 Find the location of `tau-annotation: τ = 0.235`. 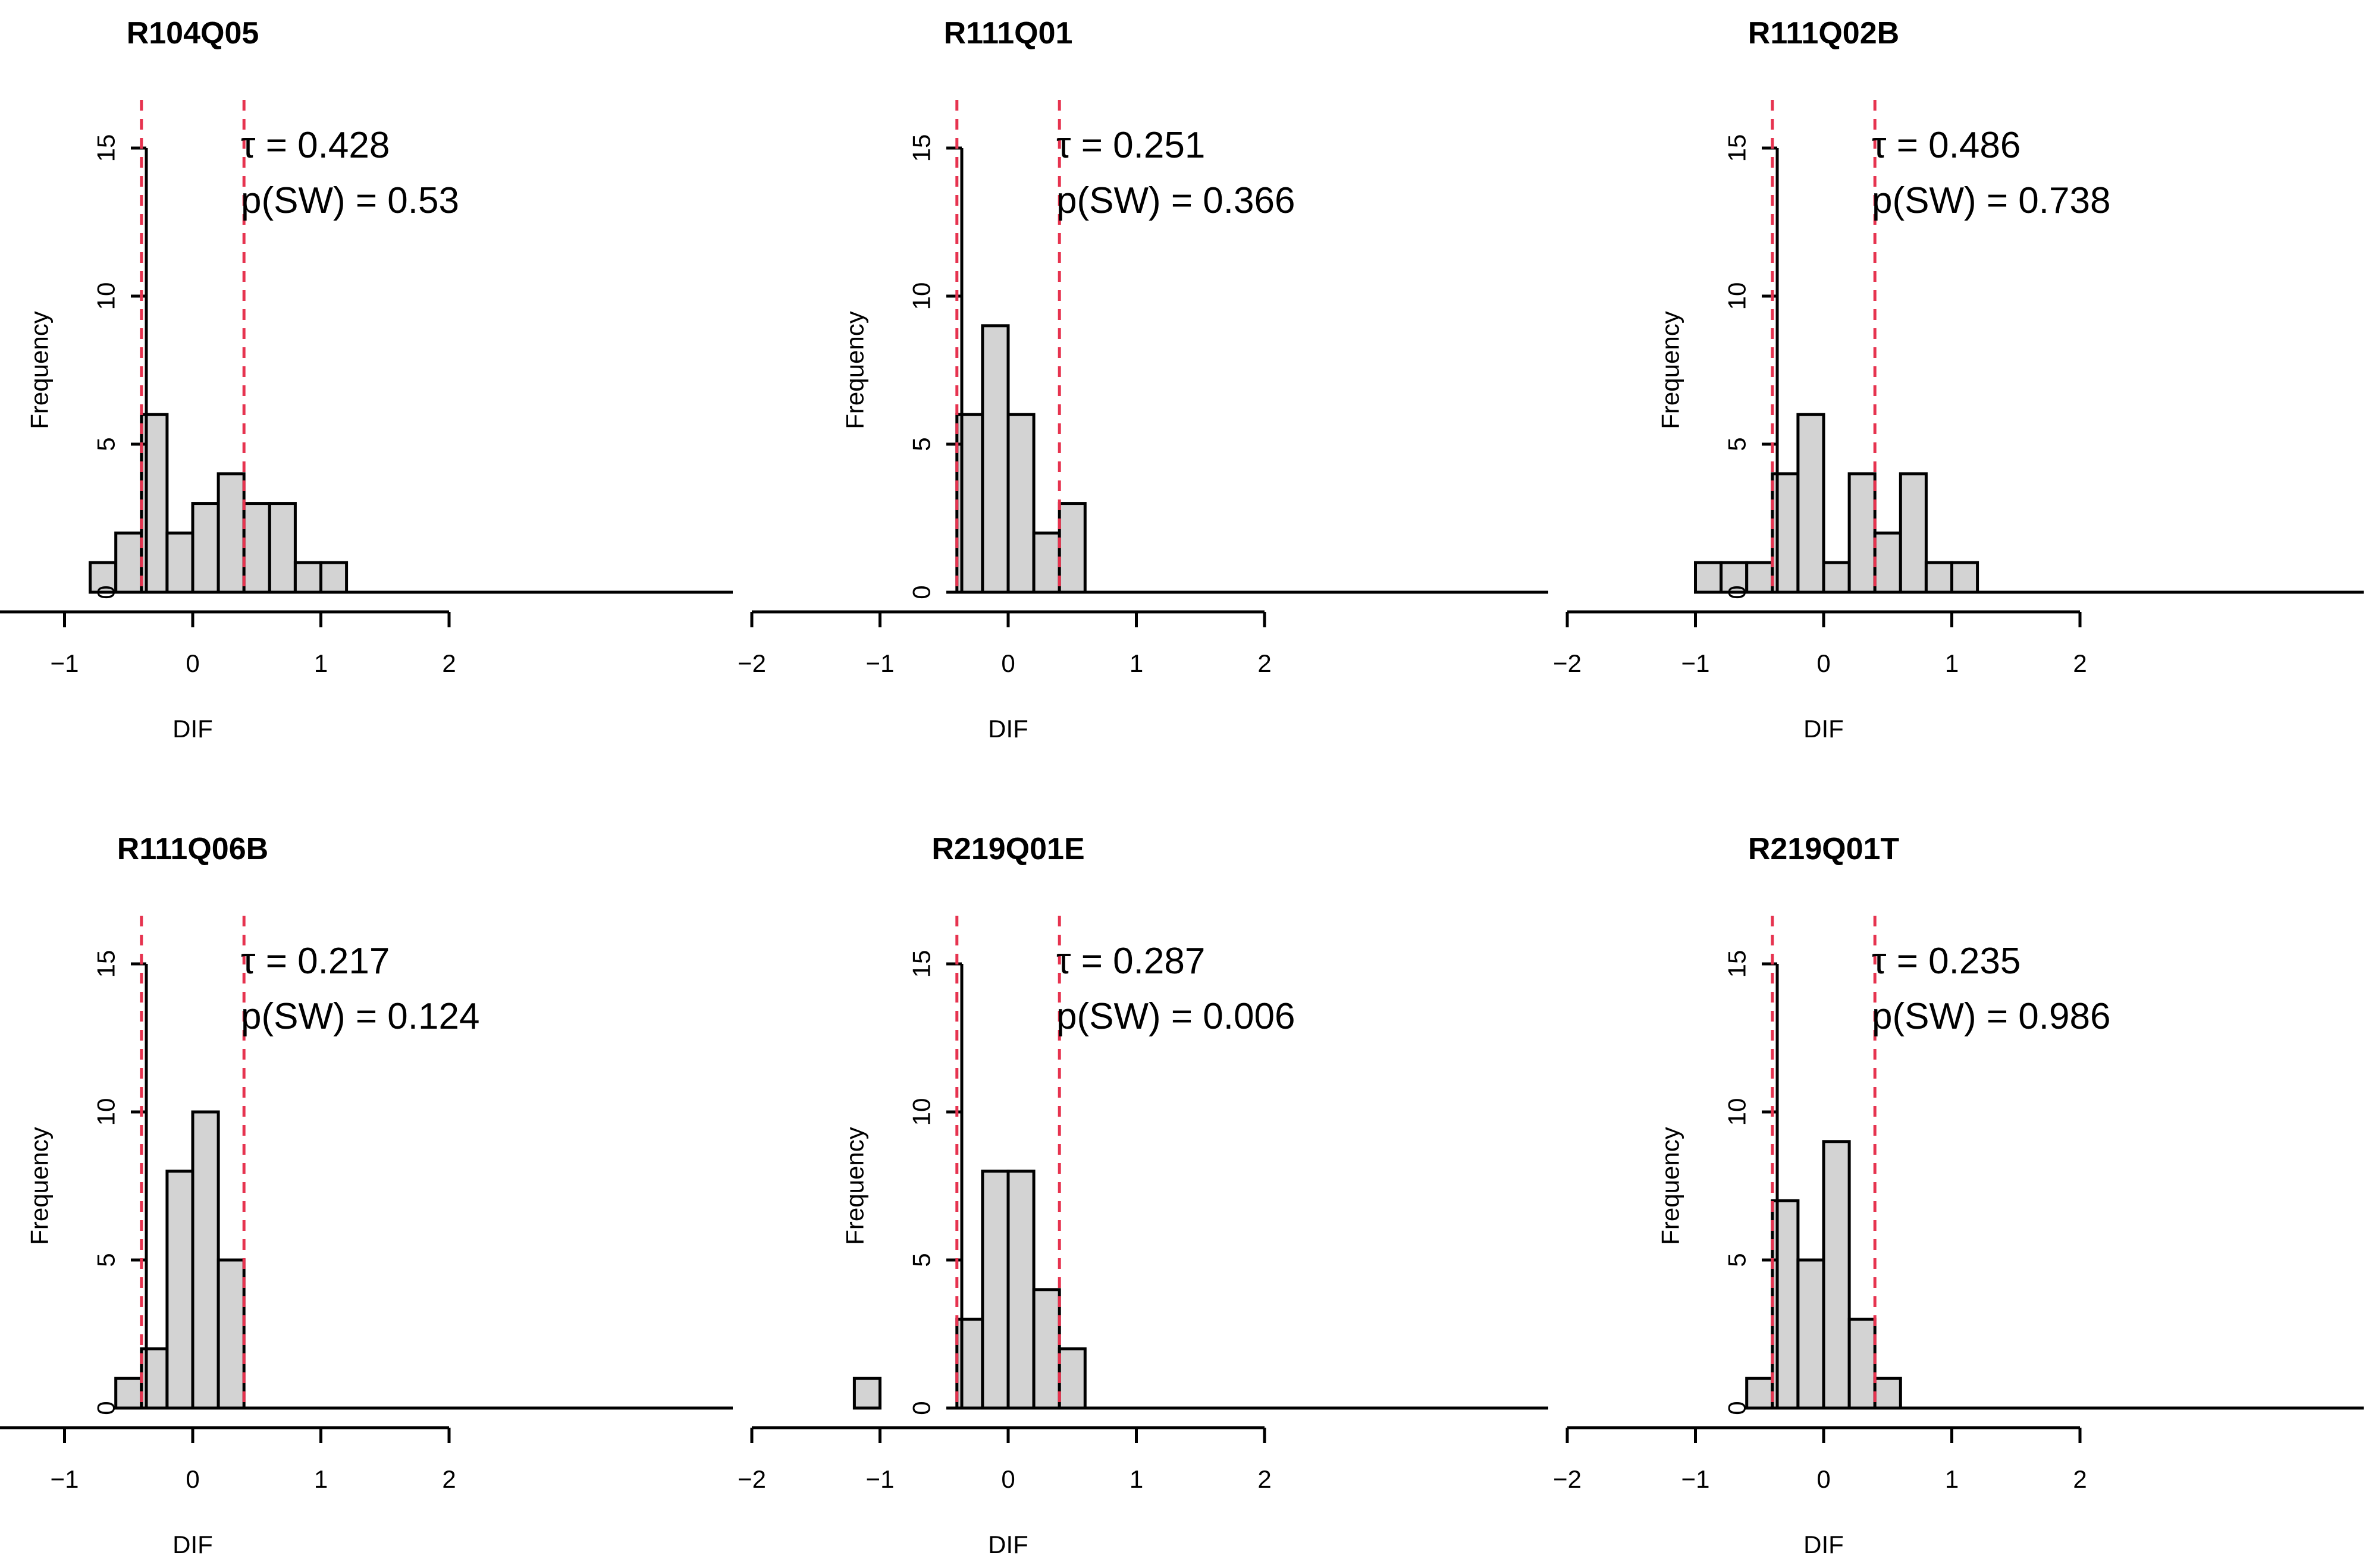

tau-annotation: τ = 0.235 is located at coordinates (1946, 961).